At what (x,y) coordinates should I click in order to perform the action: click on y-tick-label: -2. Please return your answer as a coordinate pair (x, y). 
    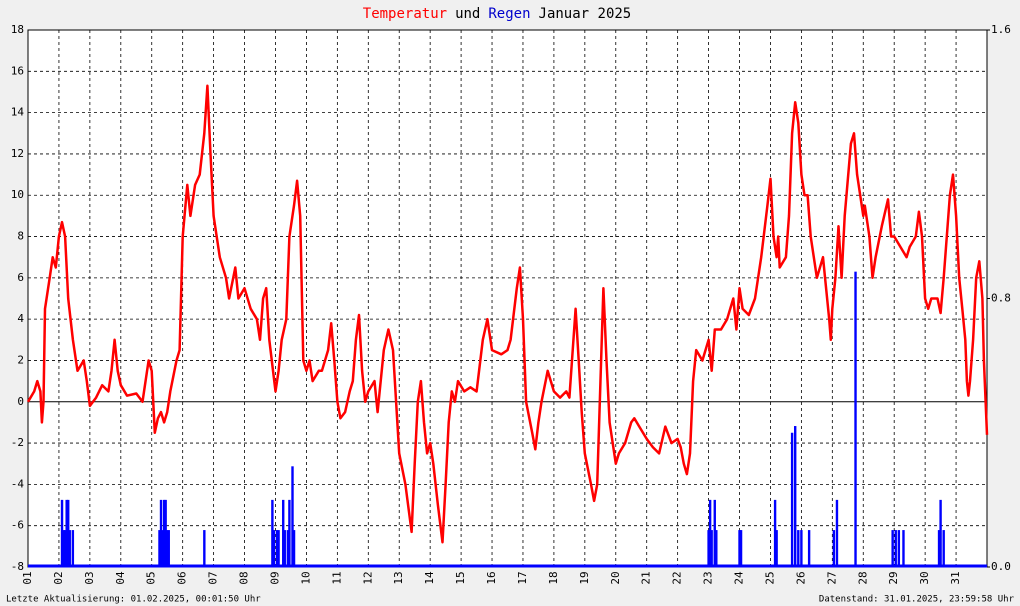
    Looking at the image, I should click on (17, 442).